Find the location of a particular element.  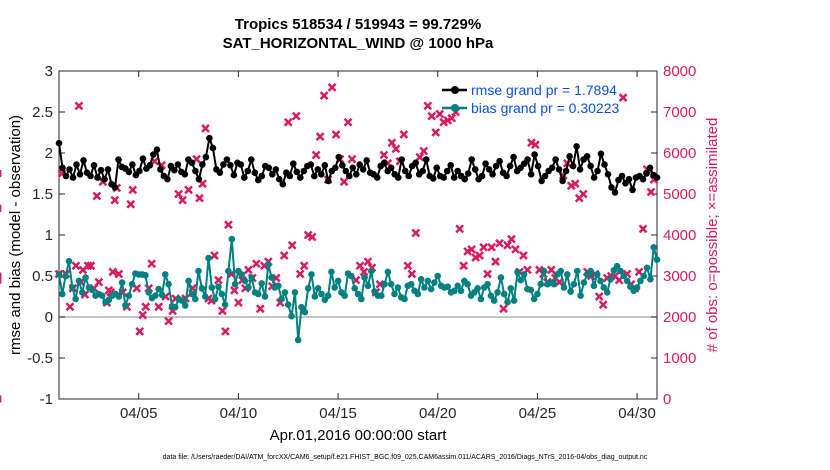

x-axis-label: Apr.01,2016 00:00:00 start is located at coordinates (359, 435).